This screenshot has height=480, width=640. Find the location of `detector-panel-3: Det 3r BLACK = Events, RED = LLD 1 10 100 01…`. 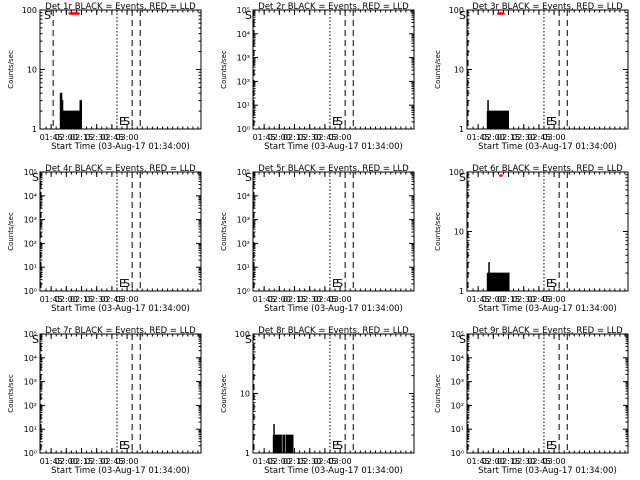

detector-panel-3: Det 3r BLACK = Events, RED = LLD 1 10 100 01… is located at coordinates (531, 77).